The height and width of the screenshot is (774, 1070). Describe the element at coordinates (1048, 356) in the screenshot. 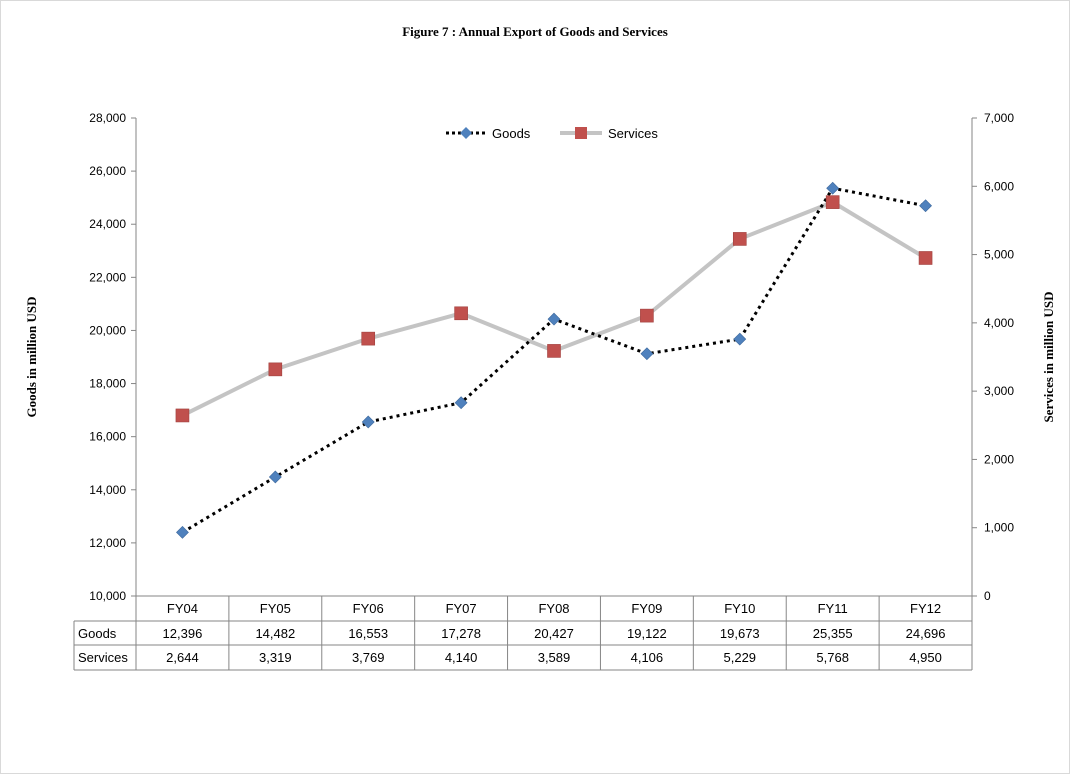

I see `right-axis-title: Services in million USD` at that location.